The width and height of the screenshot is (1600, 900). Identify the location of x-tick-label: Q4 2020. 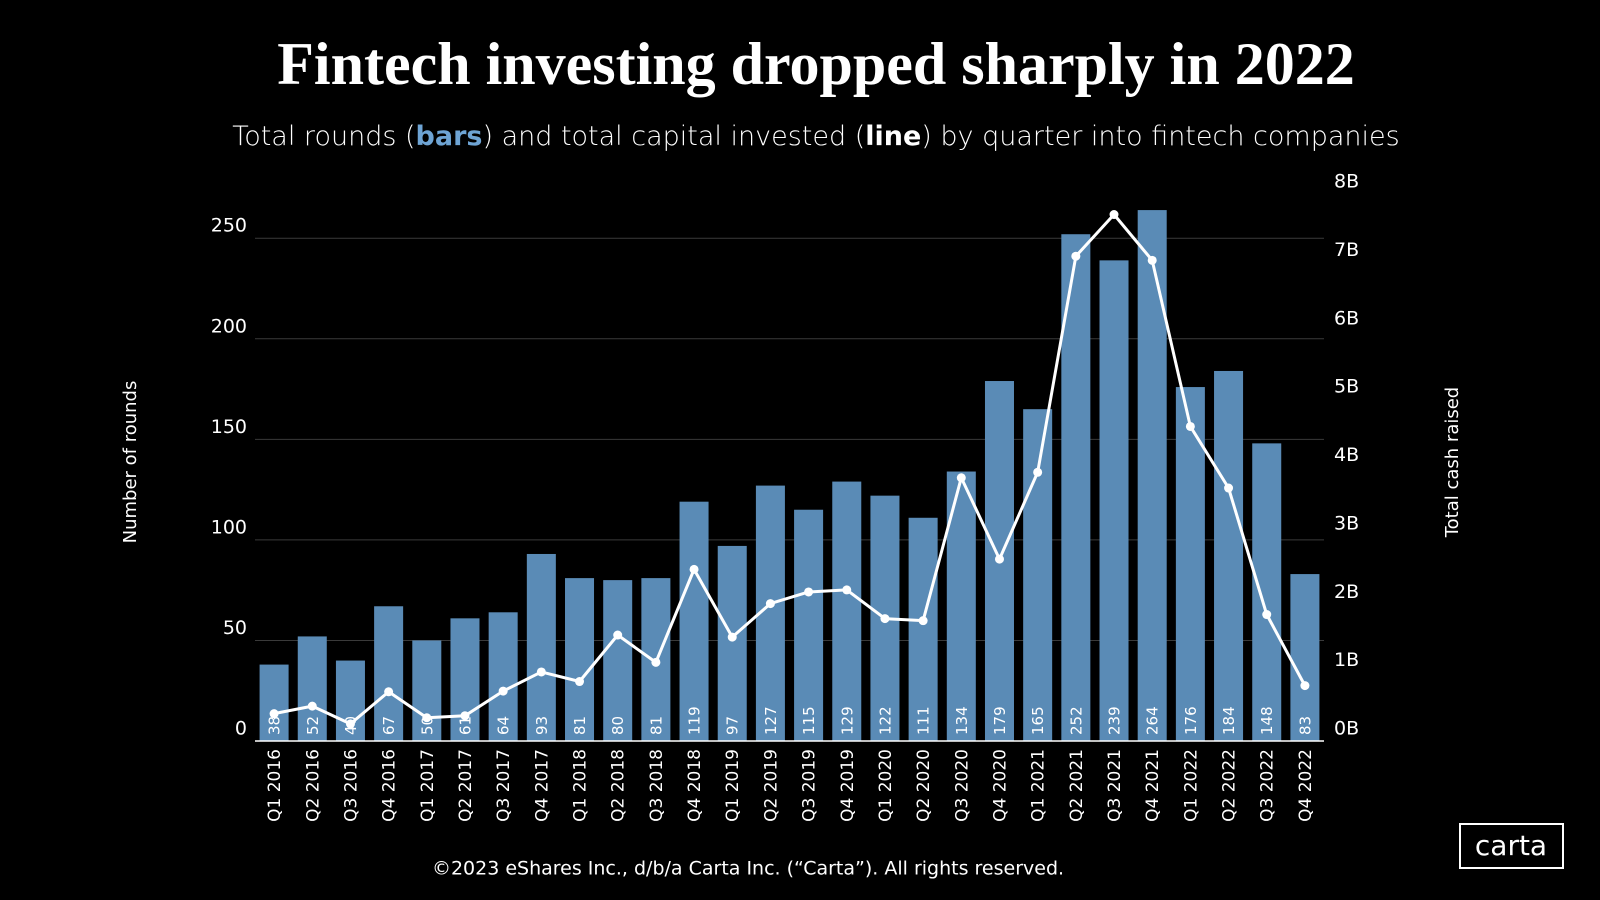
(1000, 785).